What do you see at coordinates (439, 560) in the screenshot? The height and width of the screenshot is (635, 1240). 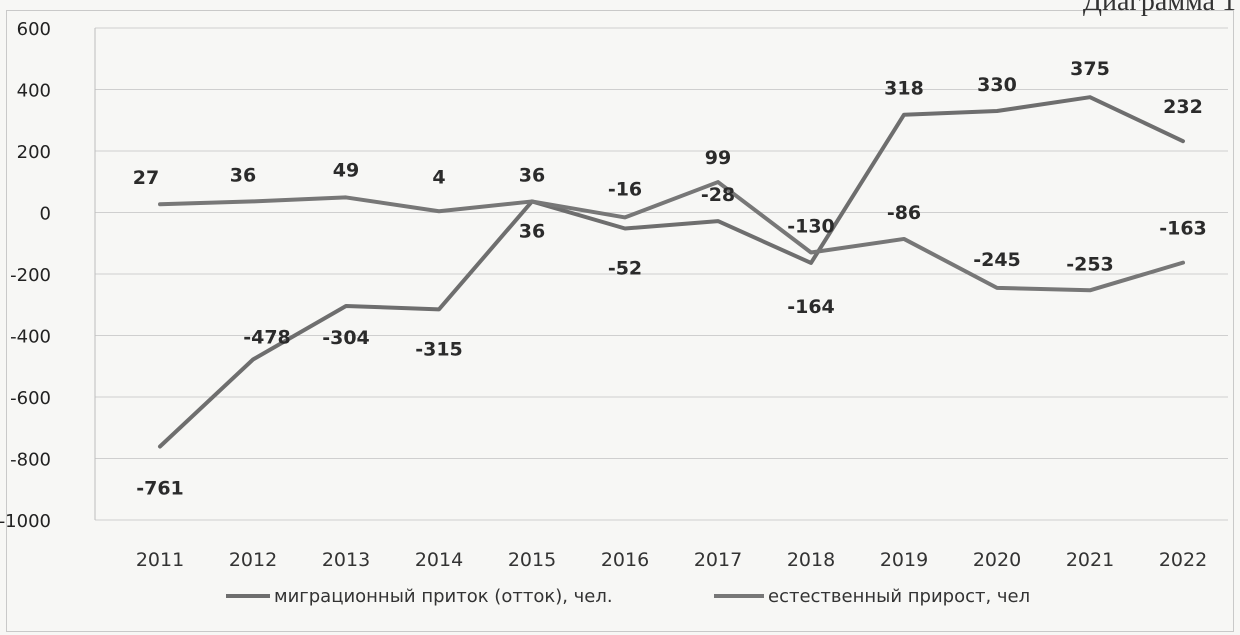 I see `x-tick-label: 2014` at bounding box center [439, 560].